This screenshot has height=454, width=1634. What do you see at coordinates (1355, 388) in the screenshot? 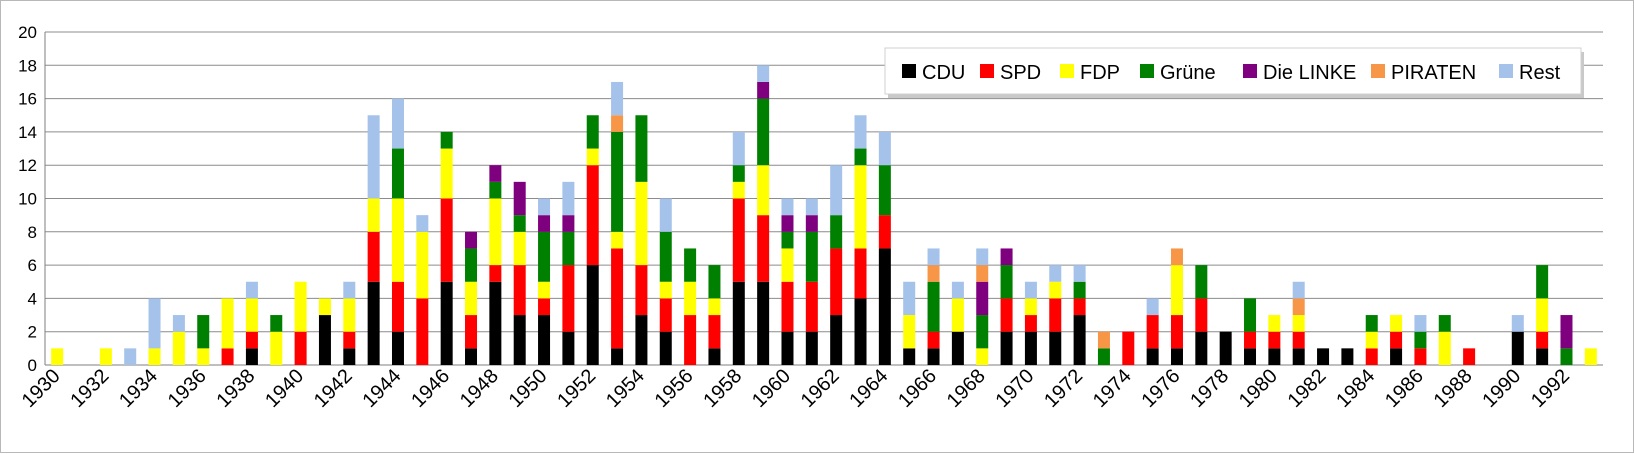
I see `x-tick-label: 1984` at bounding box center [1355, 388].